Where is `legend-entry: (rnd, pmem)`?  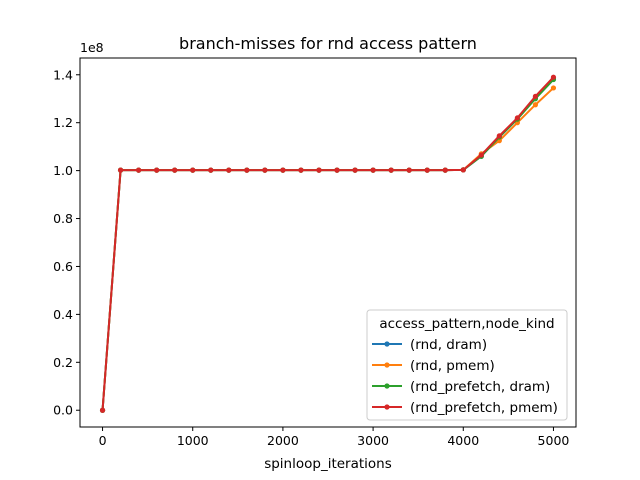
legend-entry: (rnd, pmem) is located at coordinates (452, 366).